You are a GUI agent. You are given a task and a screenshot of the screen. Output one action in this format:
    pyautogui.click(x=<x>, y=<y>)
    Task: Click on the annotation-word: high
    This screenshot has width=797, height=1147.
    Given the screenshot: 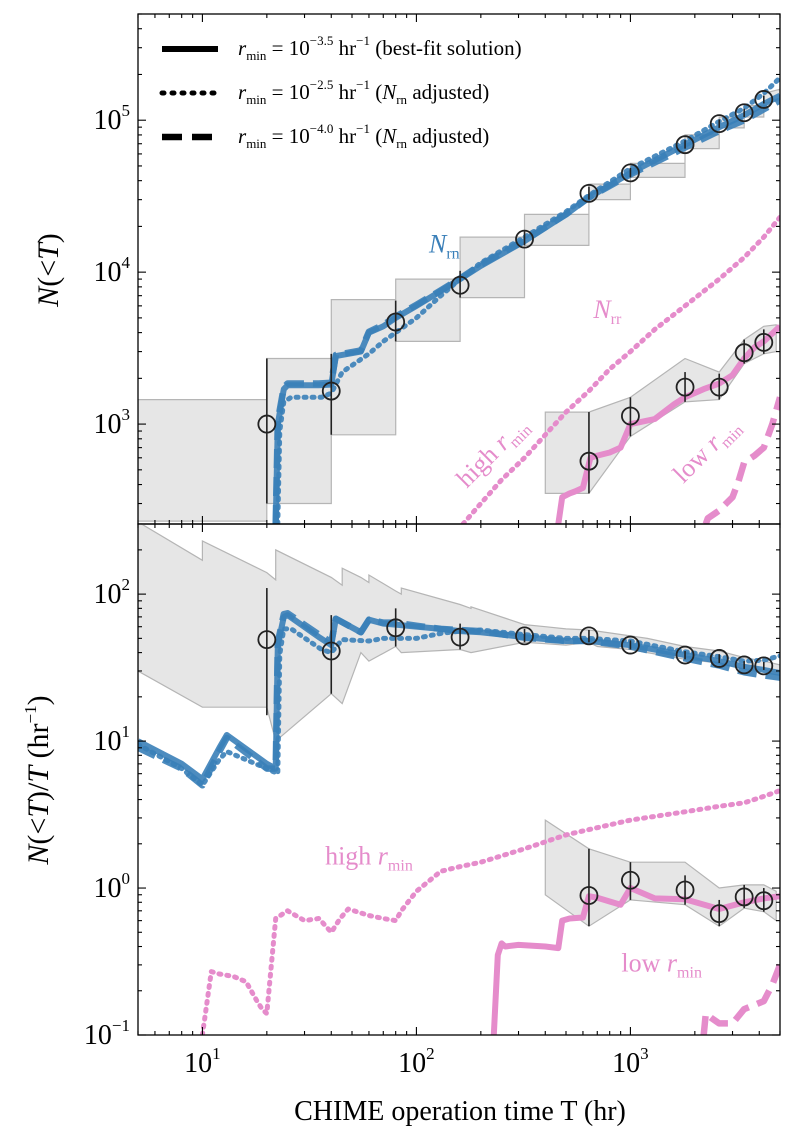 What is the action you would take?
    pyautogui.click(x=351, y=855)
    